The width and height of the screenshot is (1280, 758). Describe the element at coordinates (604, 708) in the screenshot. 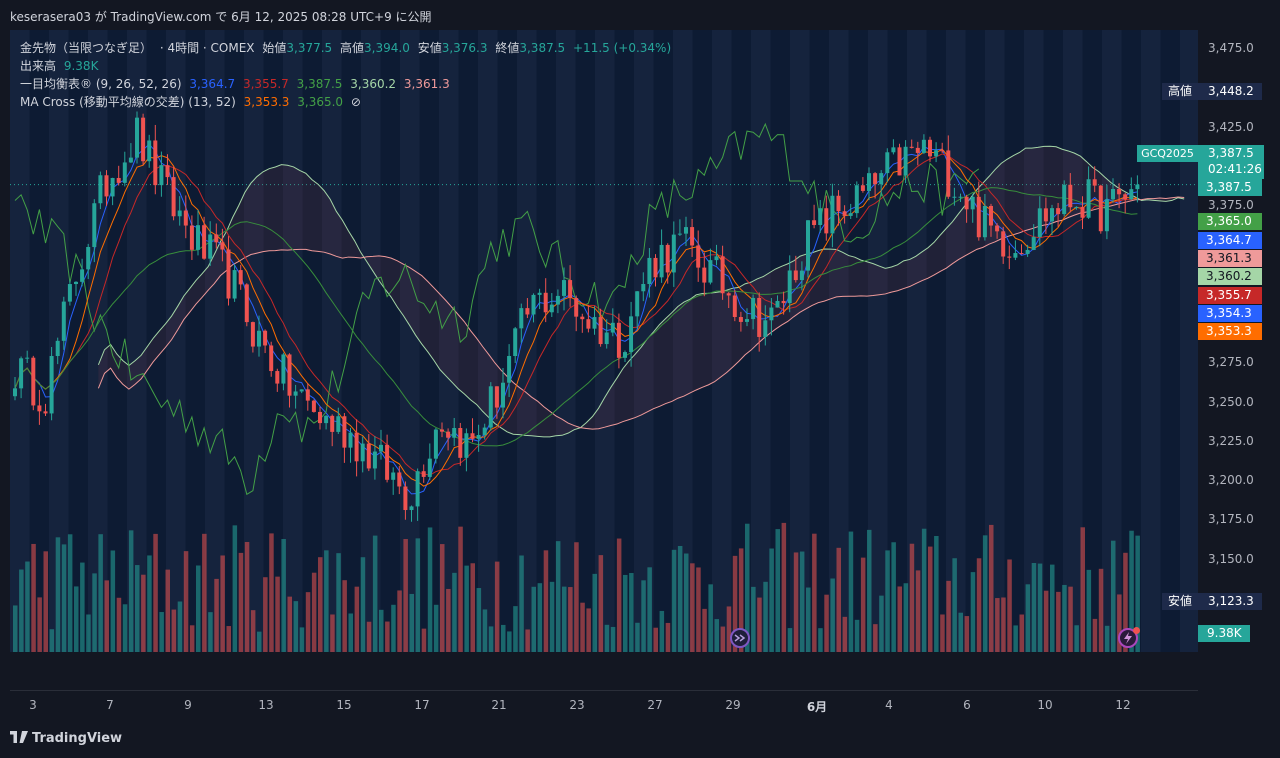

I see `time-axis: 3 7 9 13 15 17 21 23 27 29 6月 4 6 10 12` at that location.